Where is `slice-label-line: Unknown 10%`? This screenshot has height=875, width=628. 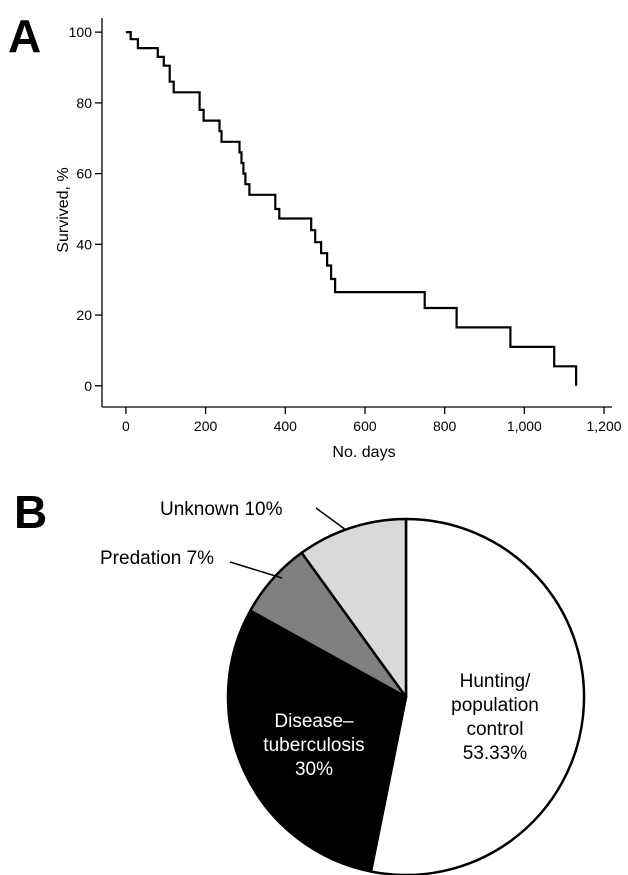
slice-label-line: Unknown 10% is located at coordinates (221, 509).